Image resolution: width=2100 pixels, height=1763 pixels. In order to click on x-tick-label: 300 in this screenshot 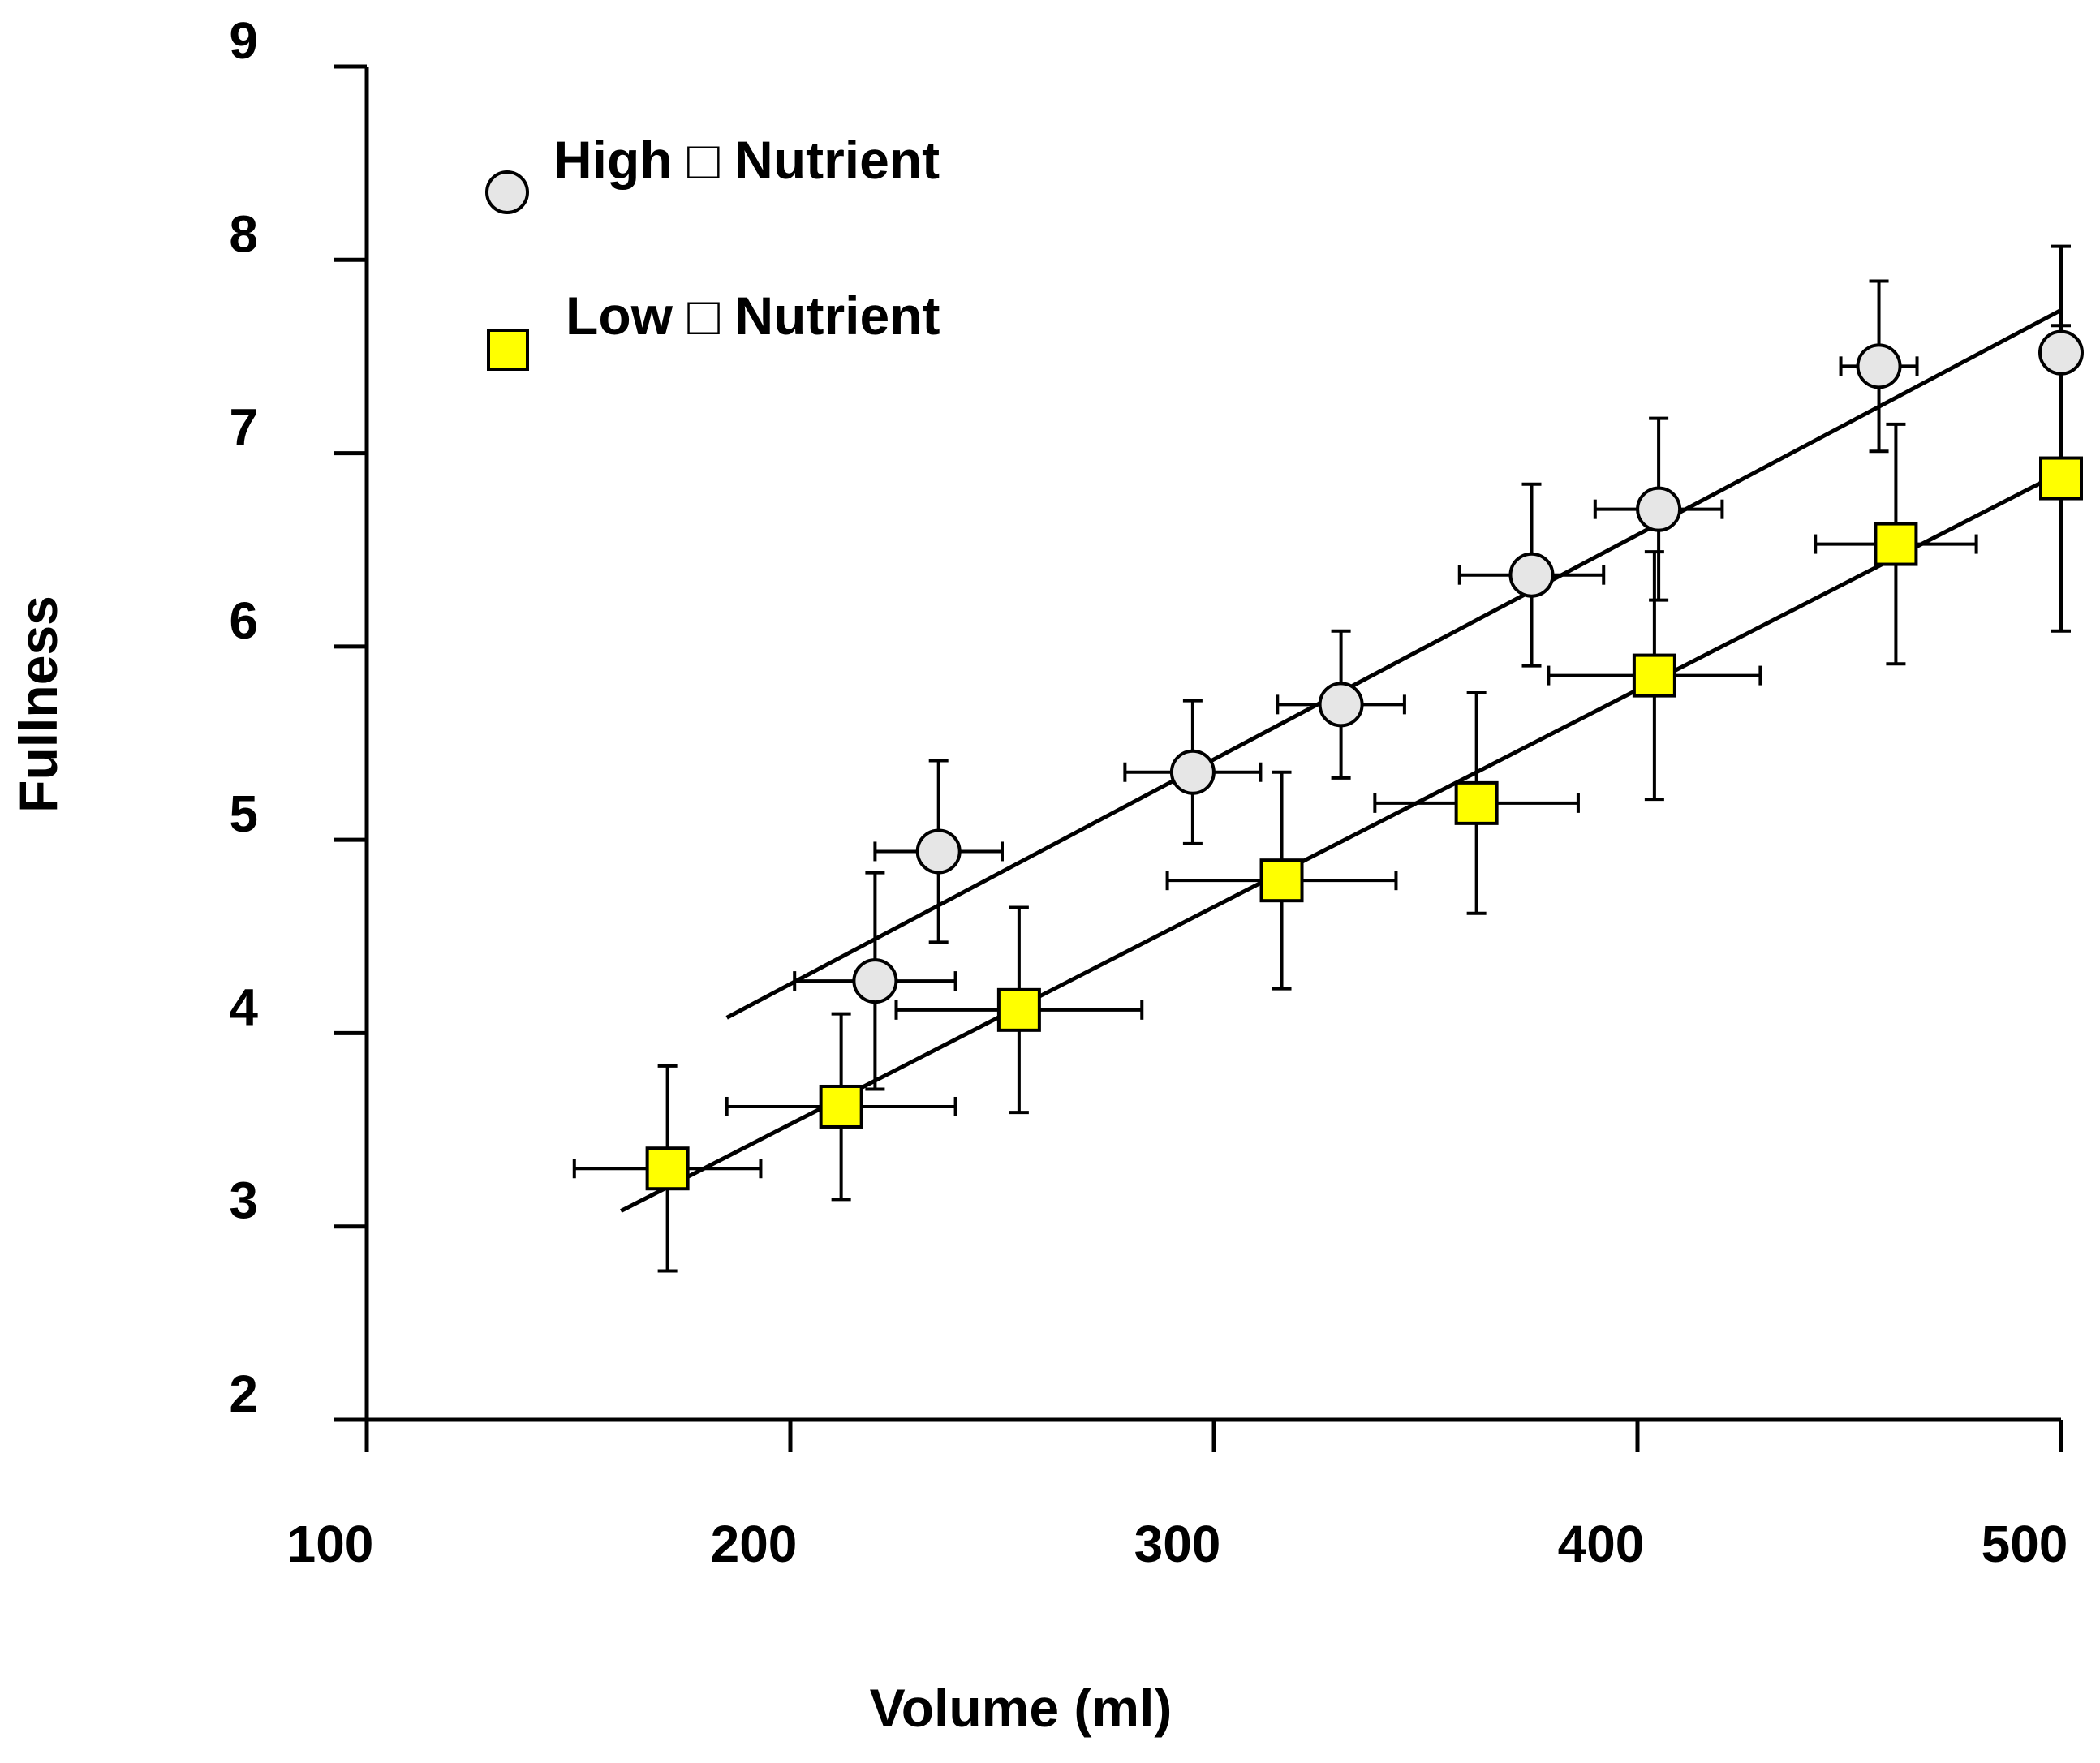, I will do `click(1177, 1544)`.